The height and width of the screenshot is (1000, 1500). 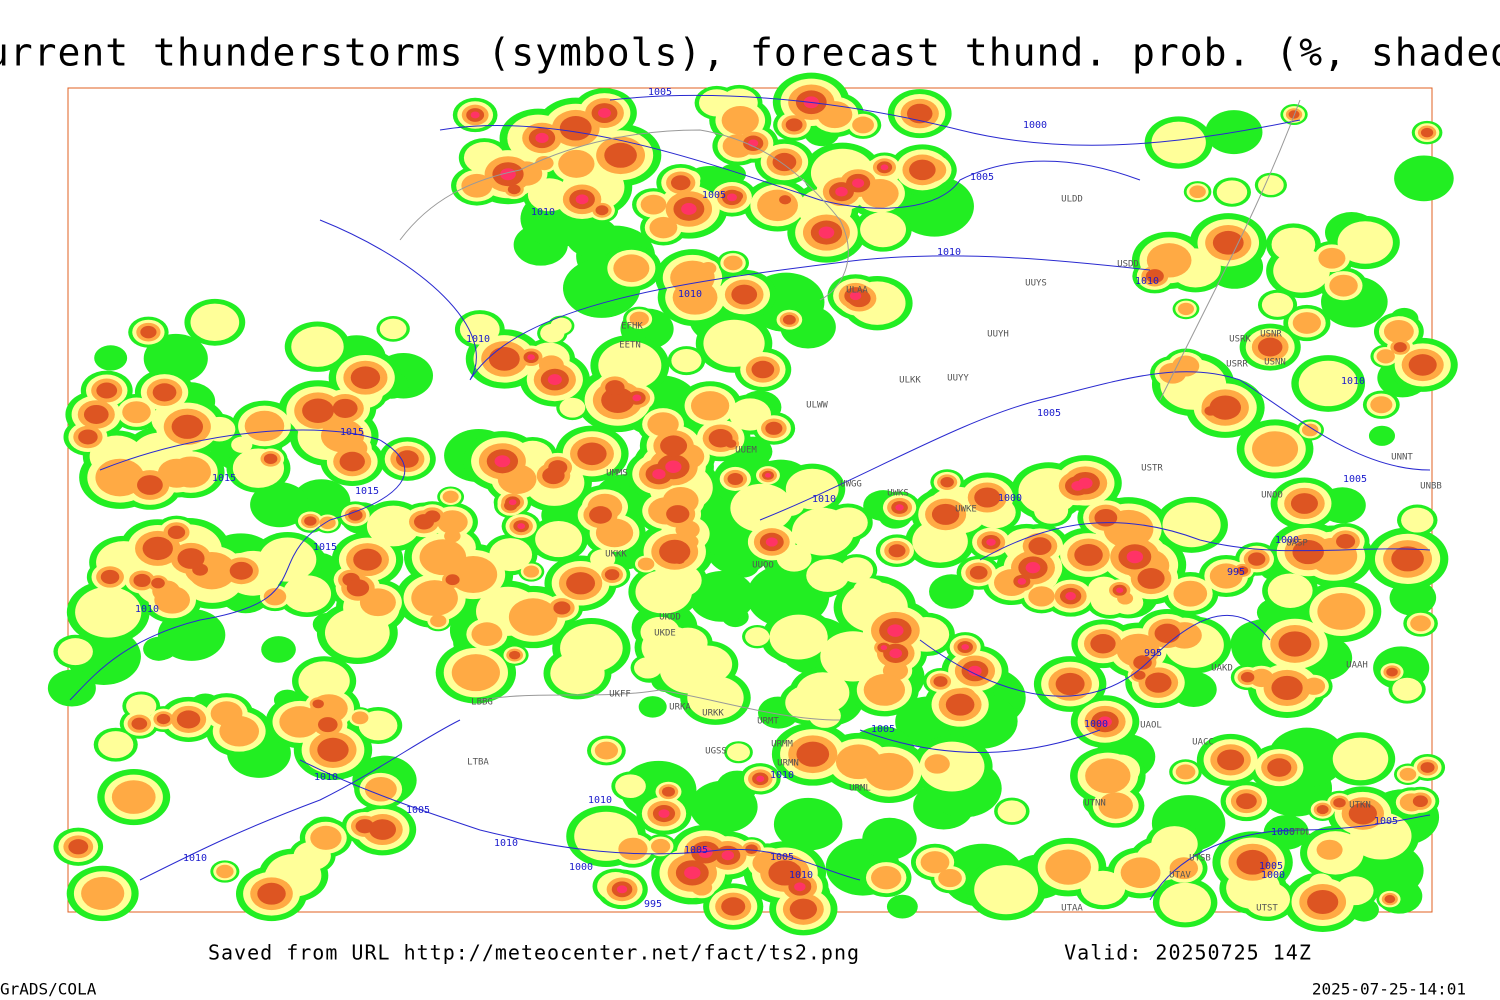 What do you see at coordinates (716, 752) in the screenshot?
I see `station-label: UGSS` at bounding box center [716, 752].